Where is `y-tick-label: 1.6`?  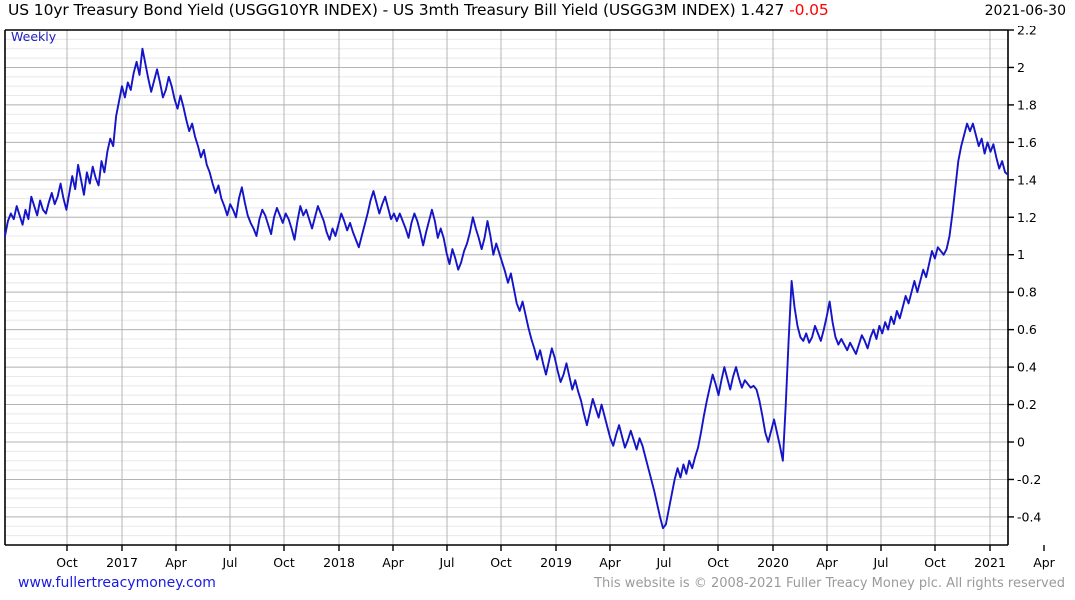
y-tick-label: 1.6 is located at coordinates (1027, 142).